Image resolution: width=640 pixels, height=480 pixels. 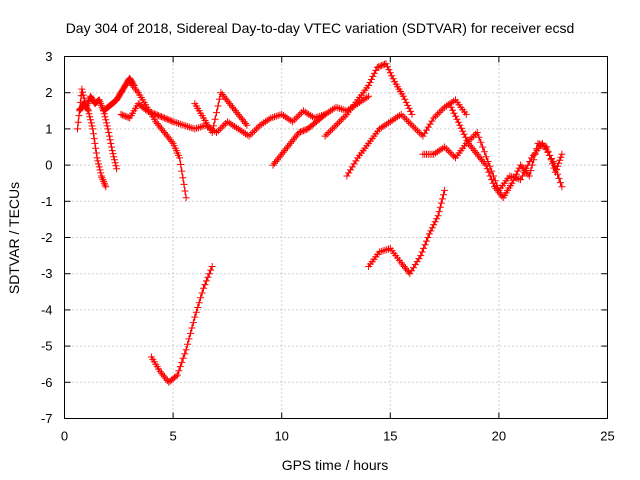 I want to click on series-track-g, so click(x=221, y=112).